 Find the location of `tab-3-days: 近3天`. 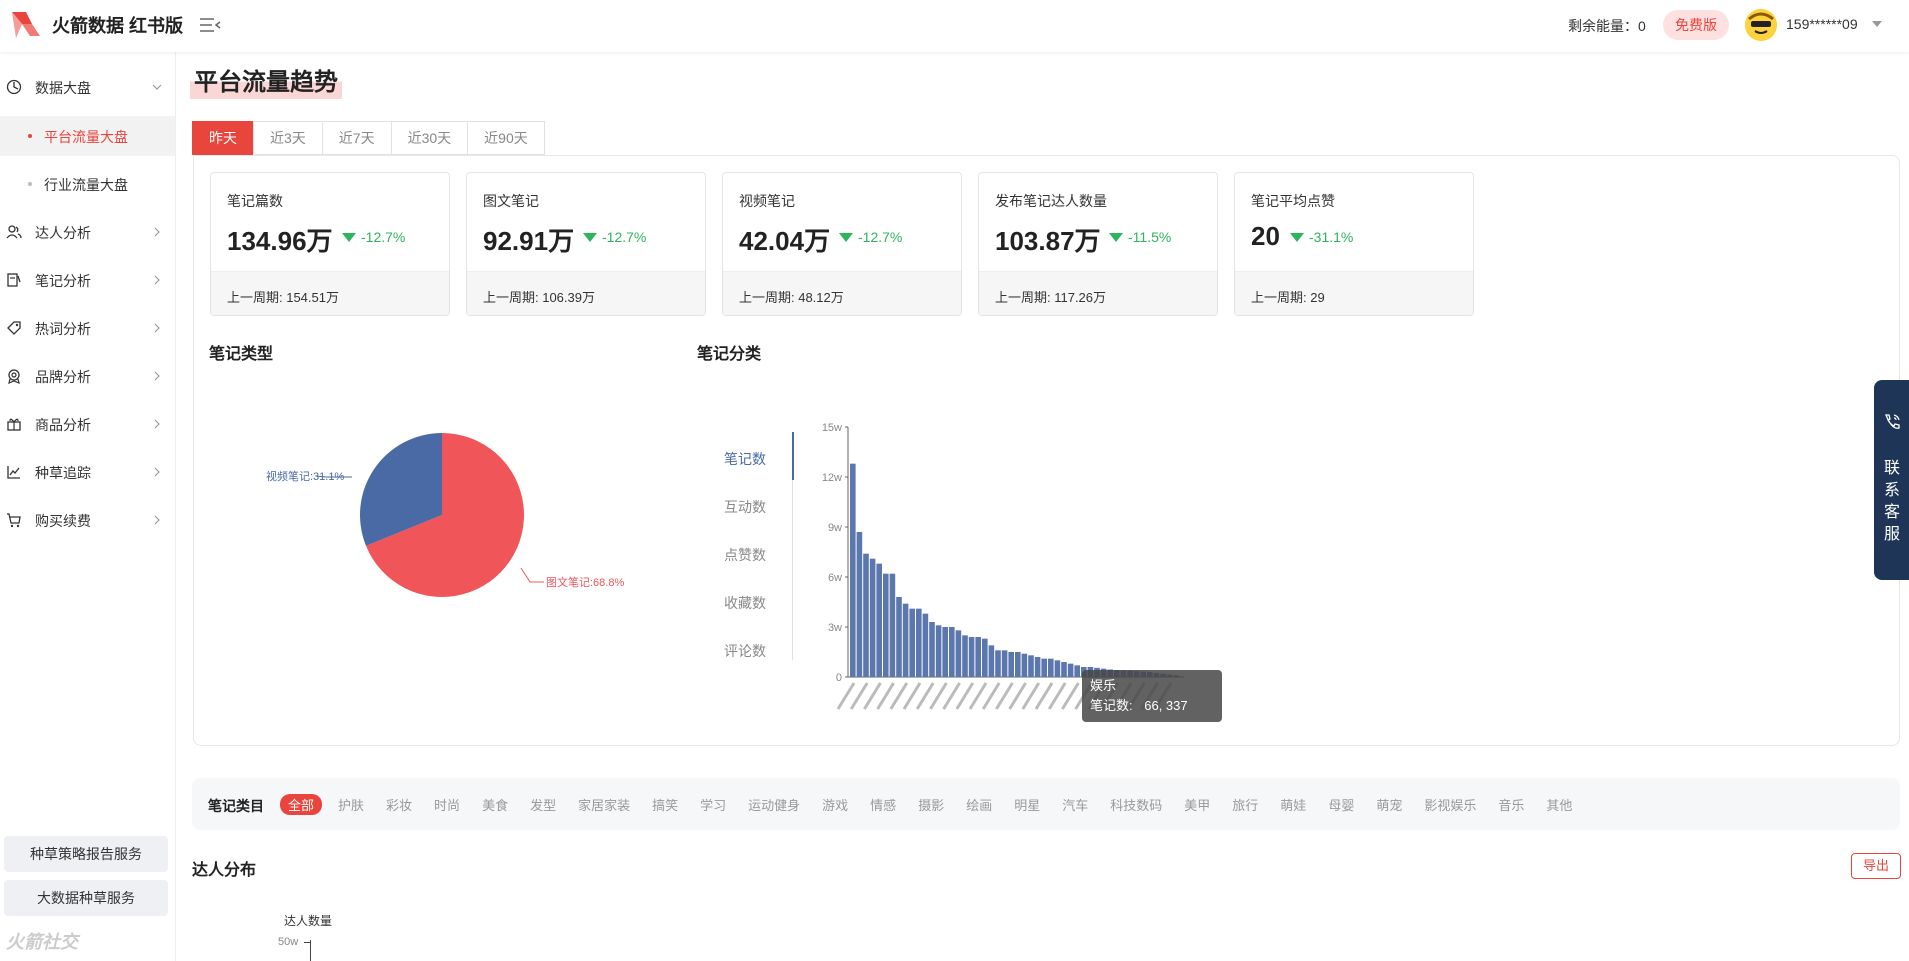

tab-3-days: 近3天 is located at coordinates (288, 138).